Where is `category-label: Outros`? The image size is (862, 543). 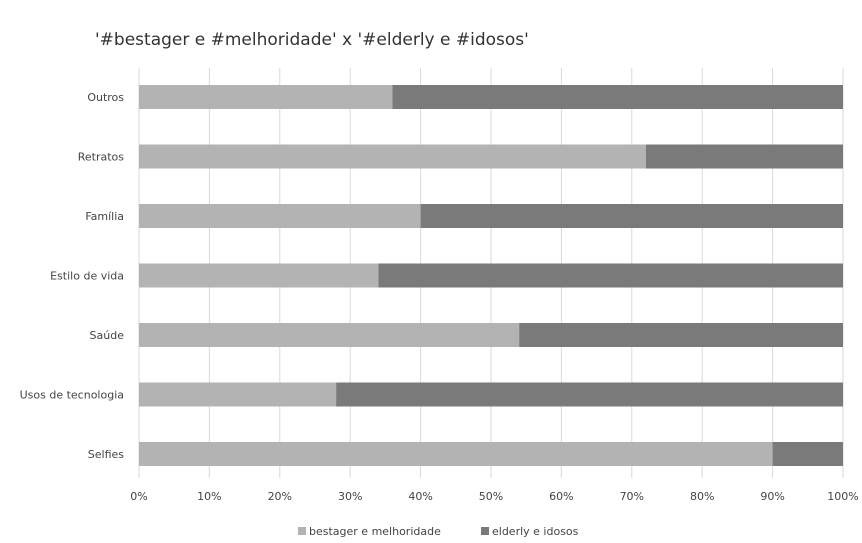 category-label: Outros is located at coordinates (105, 97).